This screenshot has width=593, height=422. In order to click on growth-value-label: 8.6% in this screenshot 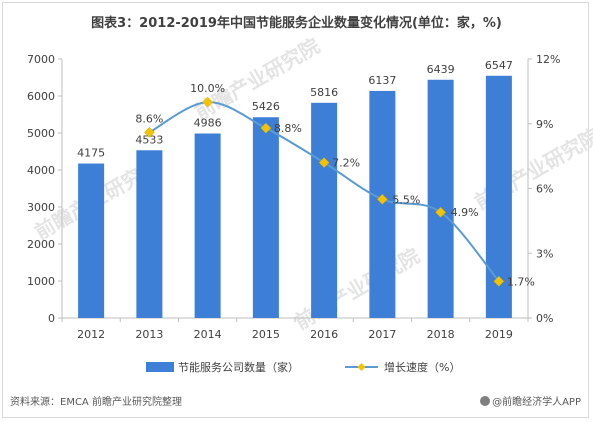, I will do `click(149, 118)`.